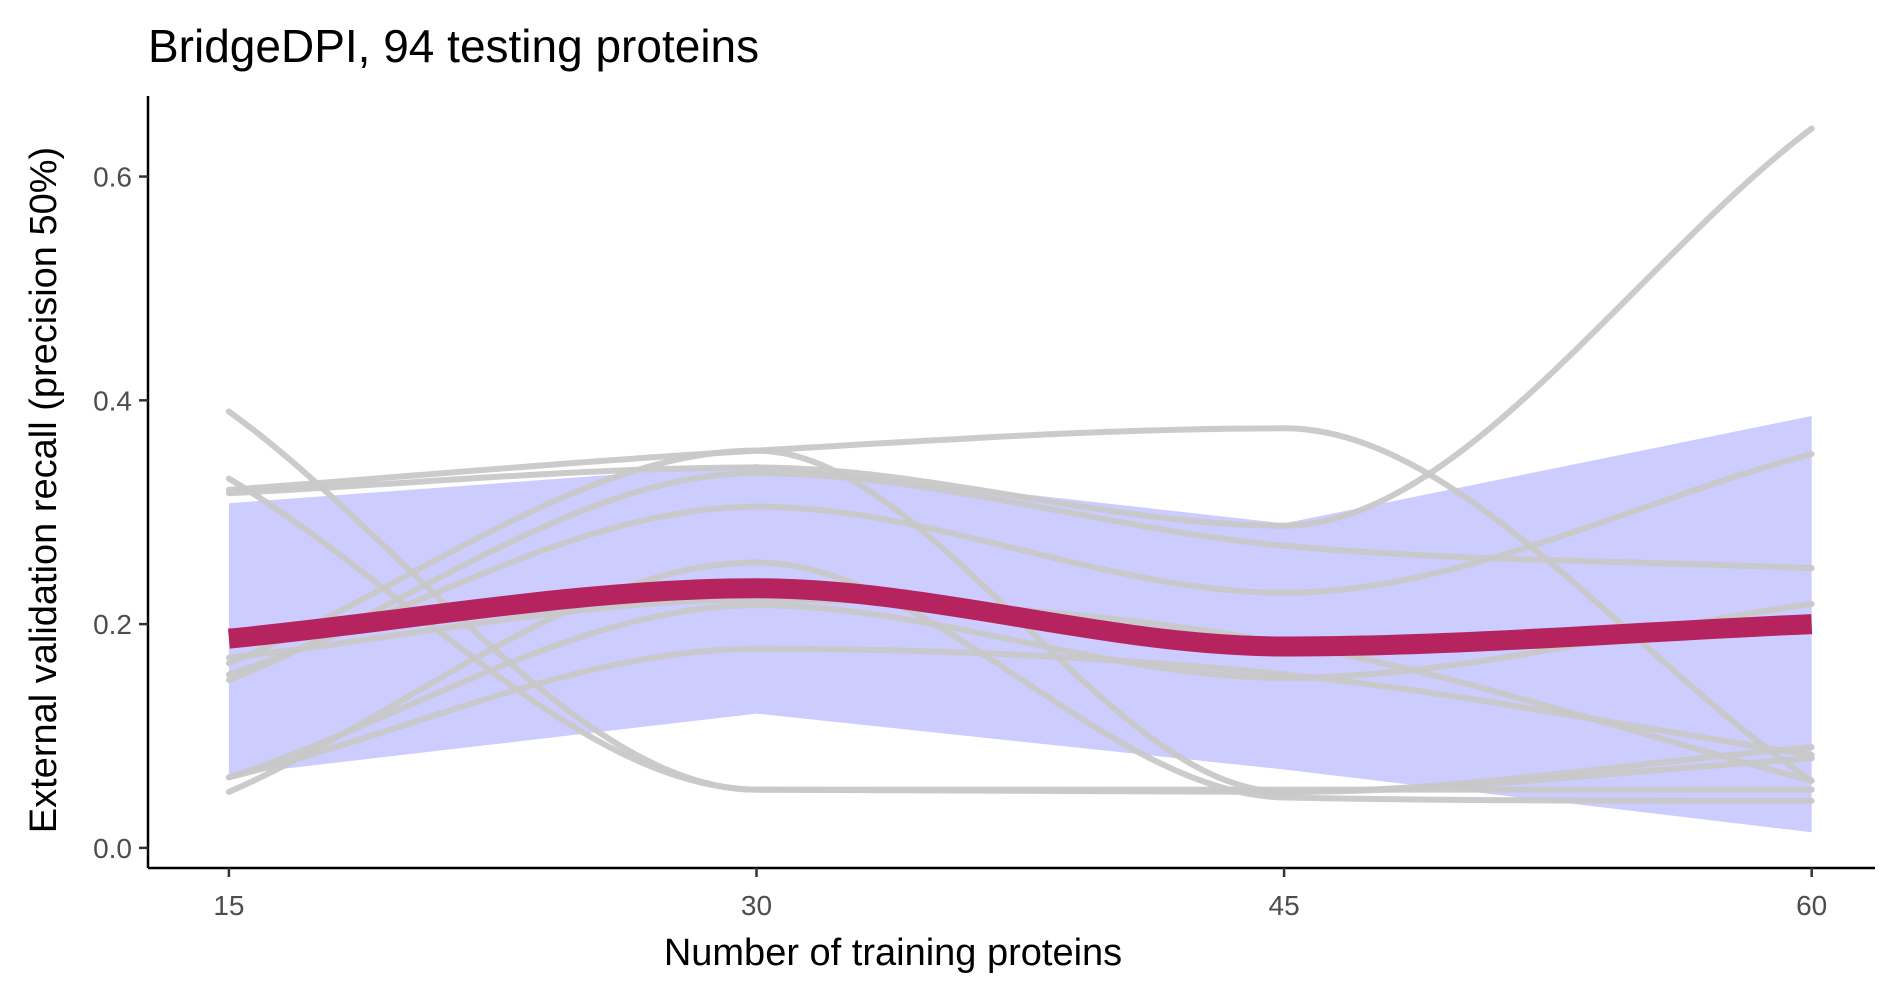 This screenshot has height=994, width=1900. I want to click on mean-line, so click(1020, 617).